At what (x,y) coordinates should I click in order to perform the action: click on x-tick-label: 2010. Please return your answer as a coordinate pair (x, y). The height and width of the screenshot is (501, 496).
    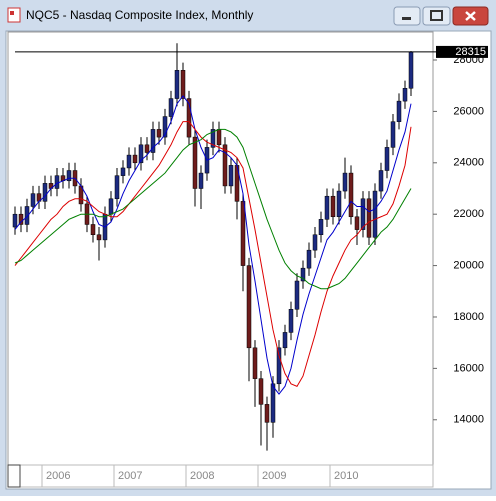
    Looking at the image, I should click on (346, 476).